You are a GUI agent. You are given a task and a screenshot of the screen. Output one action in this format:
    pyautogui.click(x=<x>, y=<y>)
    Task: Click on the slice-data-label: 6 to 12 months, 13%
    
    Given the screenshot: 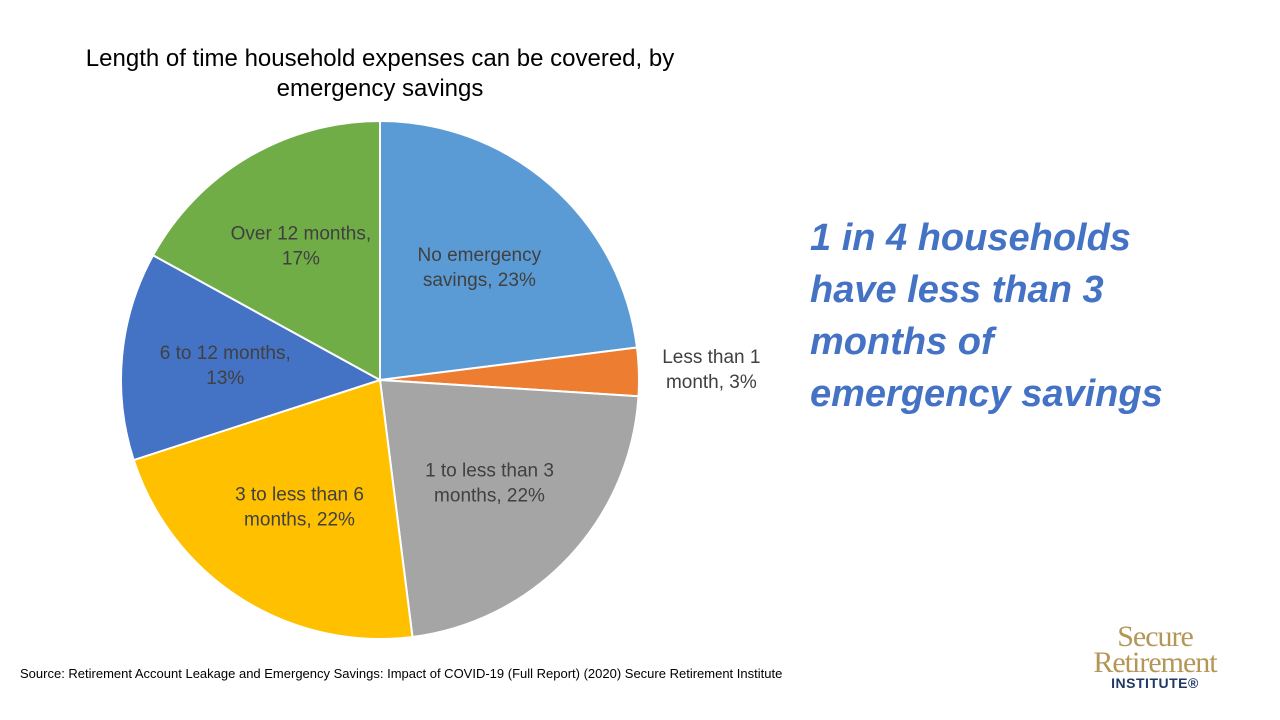 What is the action you would take?
    pyautogui.click(x=225, y=366)
    